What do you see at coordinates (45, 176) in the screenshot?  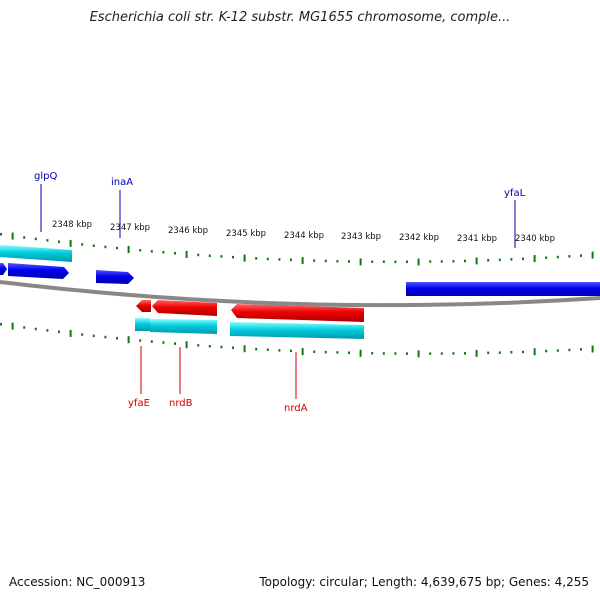 I see `gene-label-glpQ: glpQ` at bounding box center [45, 176].